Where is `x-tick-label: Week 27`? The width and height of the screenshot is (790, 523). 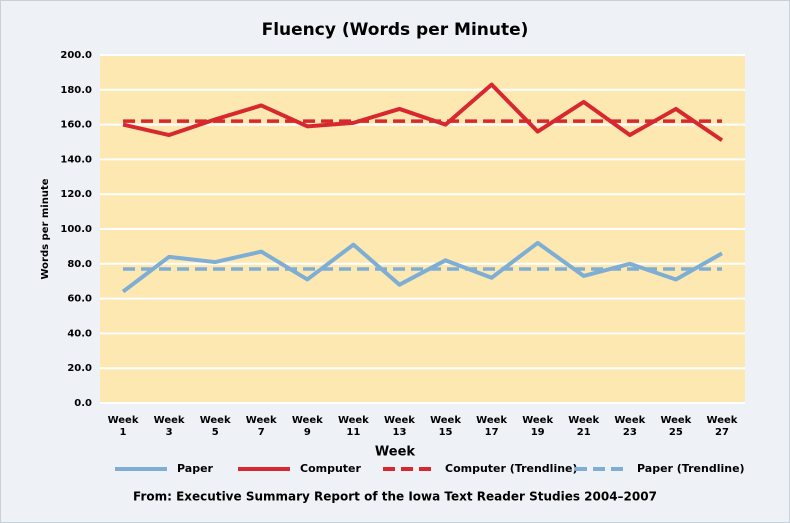
x-tick-label: Week 27 is located at coordinates (722, 426).